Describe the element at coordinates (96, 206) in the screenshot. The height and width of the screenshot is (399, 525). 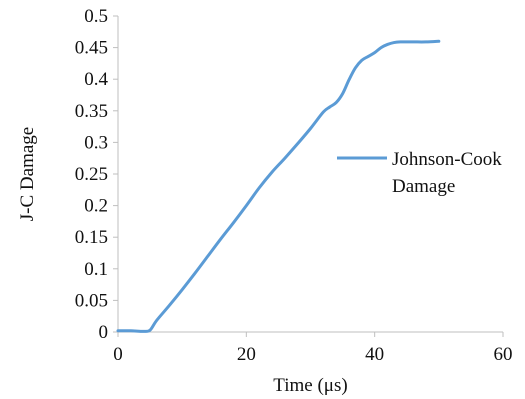
I see `y-tick-label: 0.2` at that location.